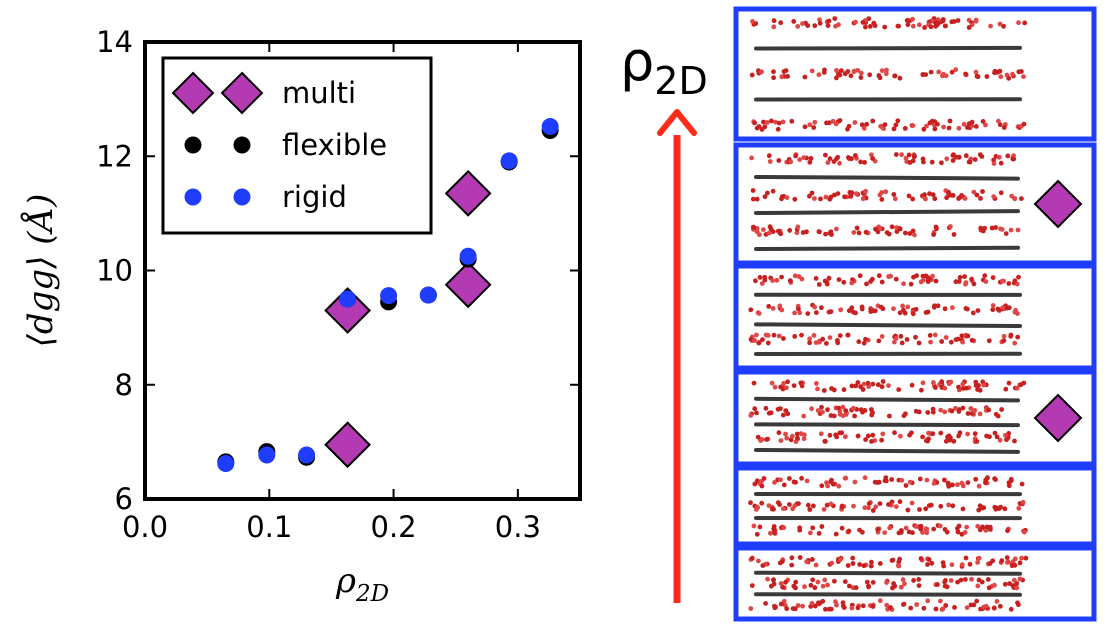 The height and width of the screenshot is (632, 1110). I want to click on y-axis-label: ⟨dgg⟩ (Å), so click(40, 271).